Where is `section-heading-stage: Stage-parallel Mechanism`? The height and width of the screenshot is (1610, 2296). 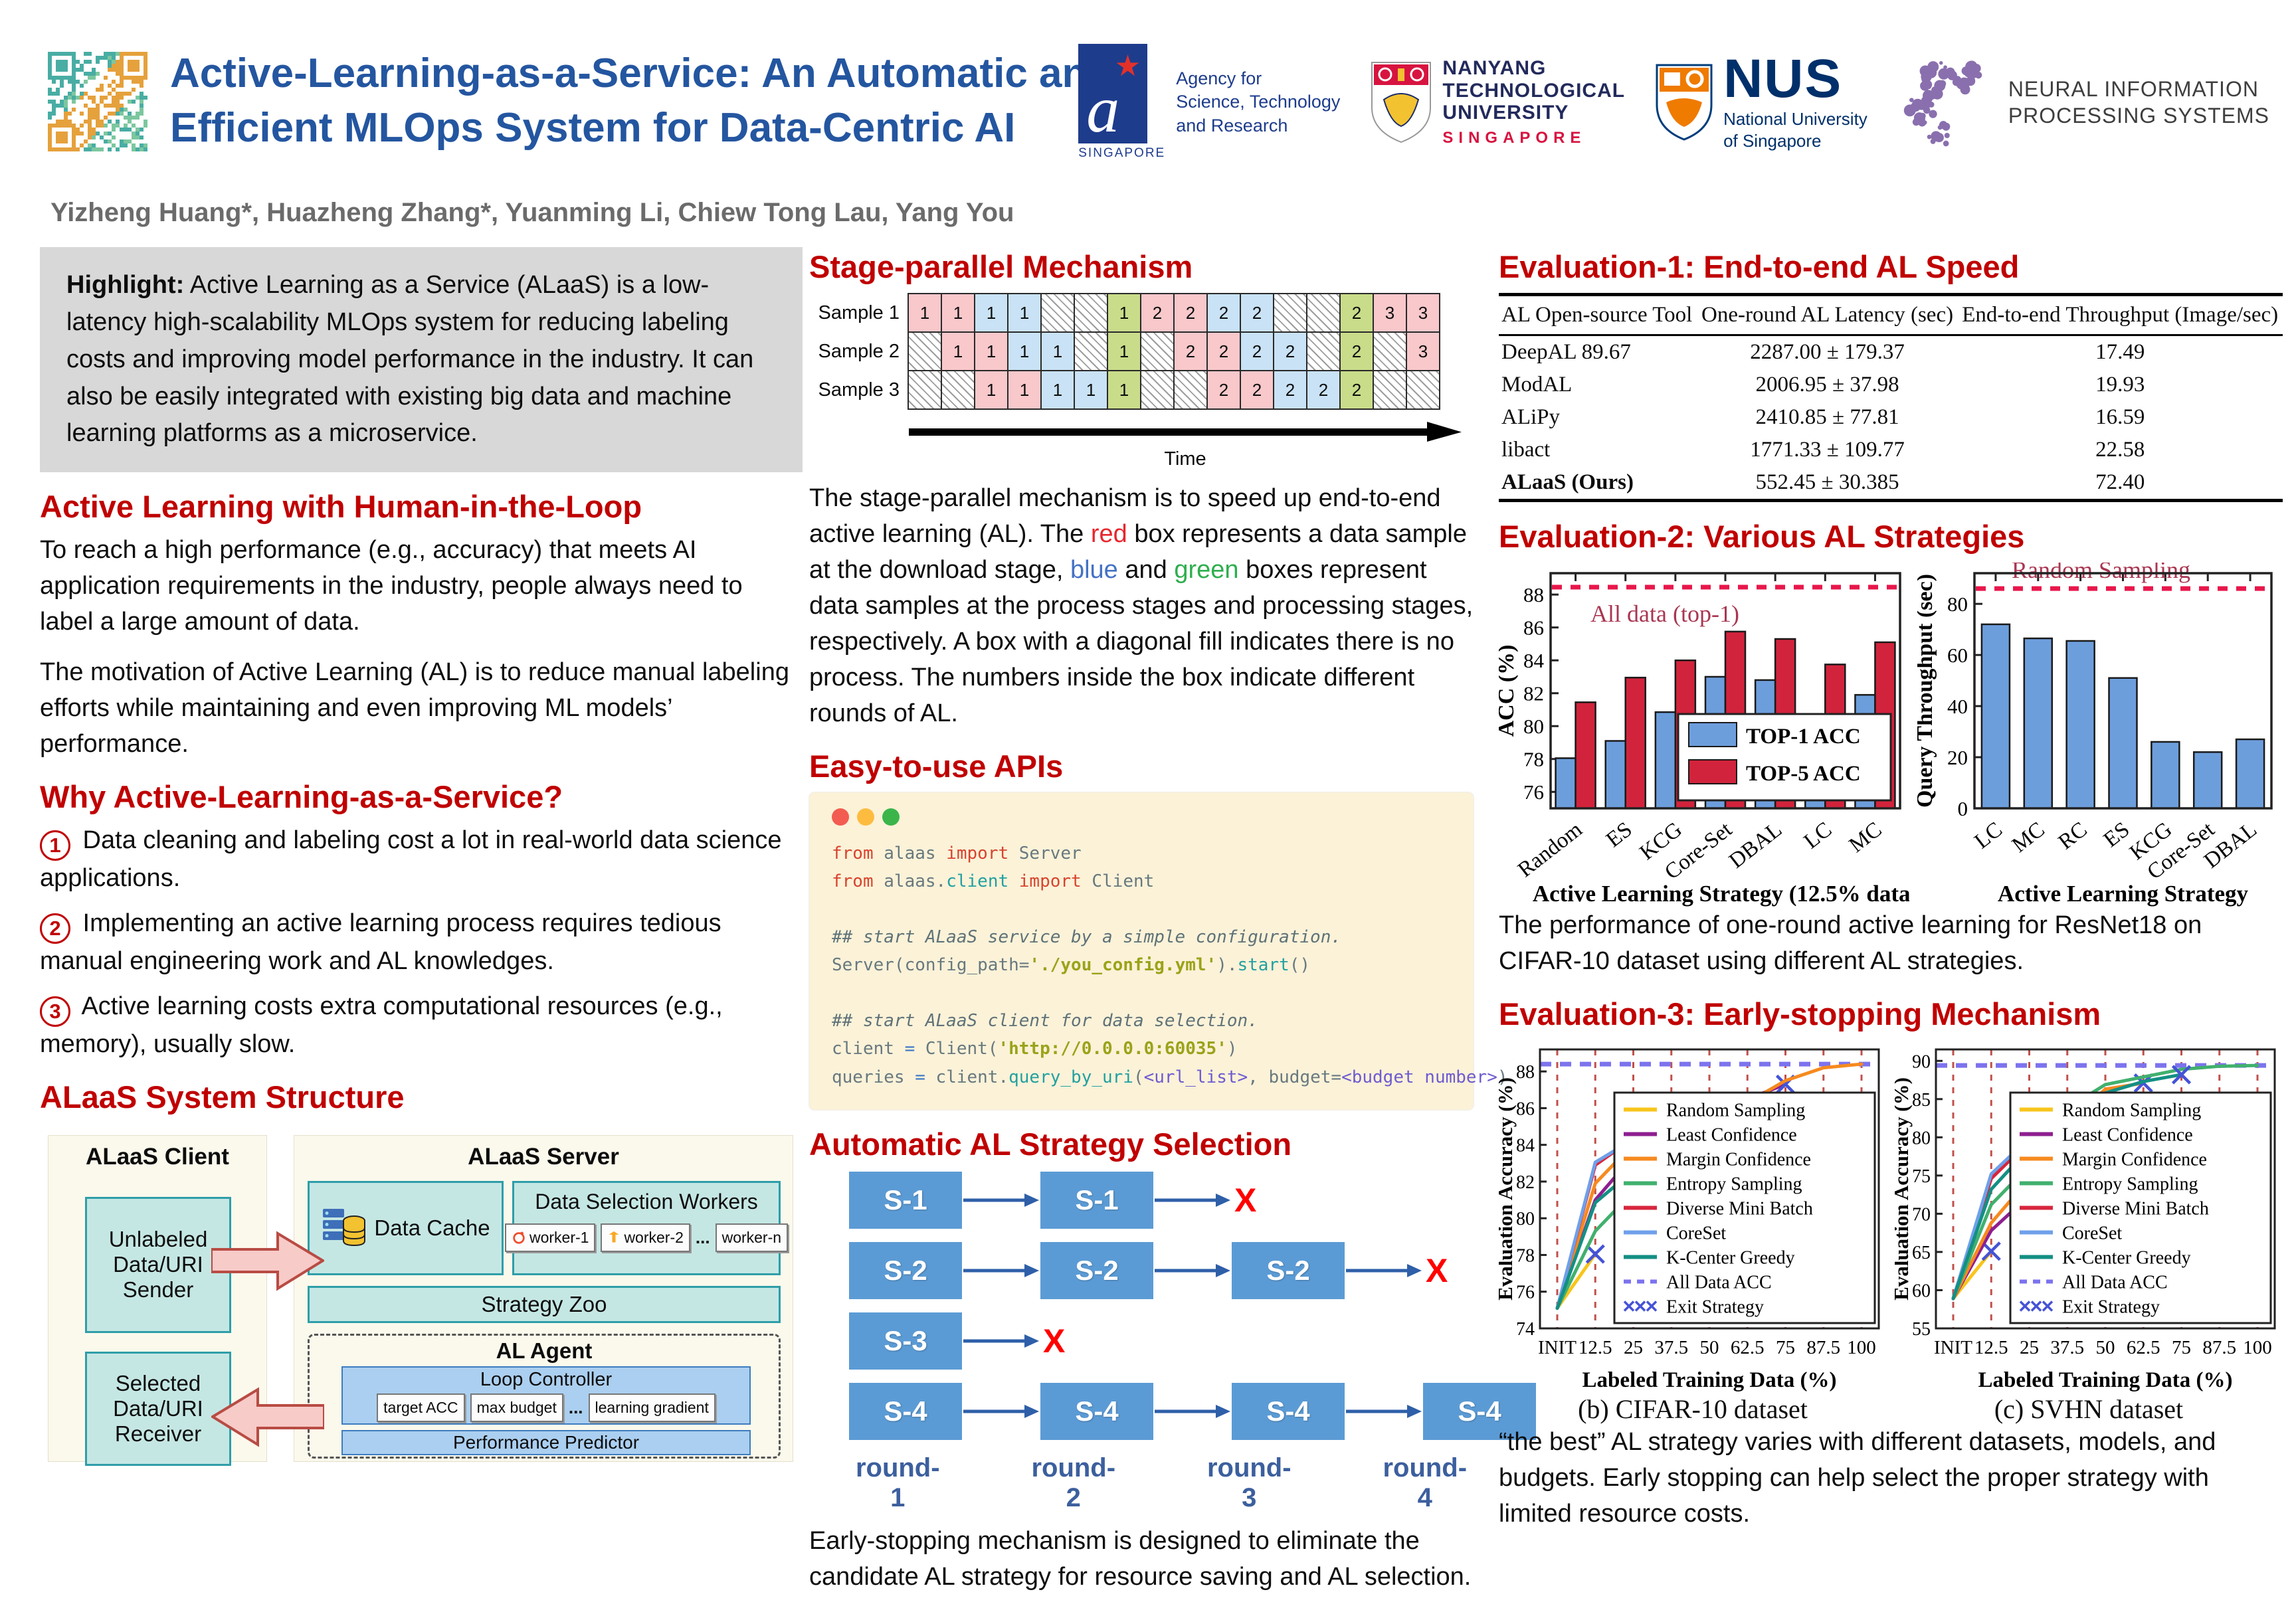
section-heading-stage: Stage-parallel Mechanism is located at coordinates (1001, 266).